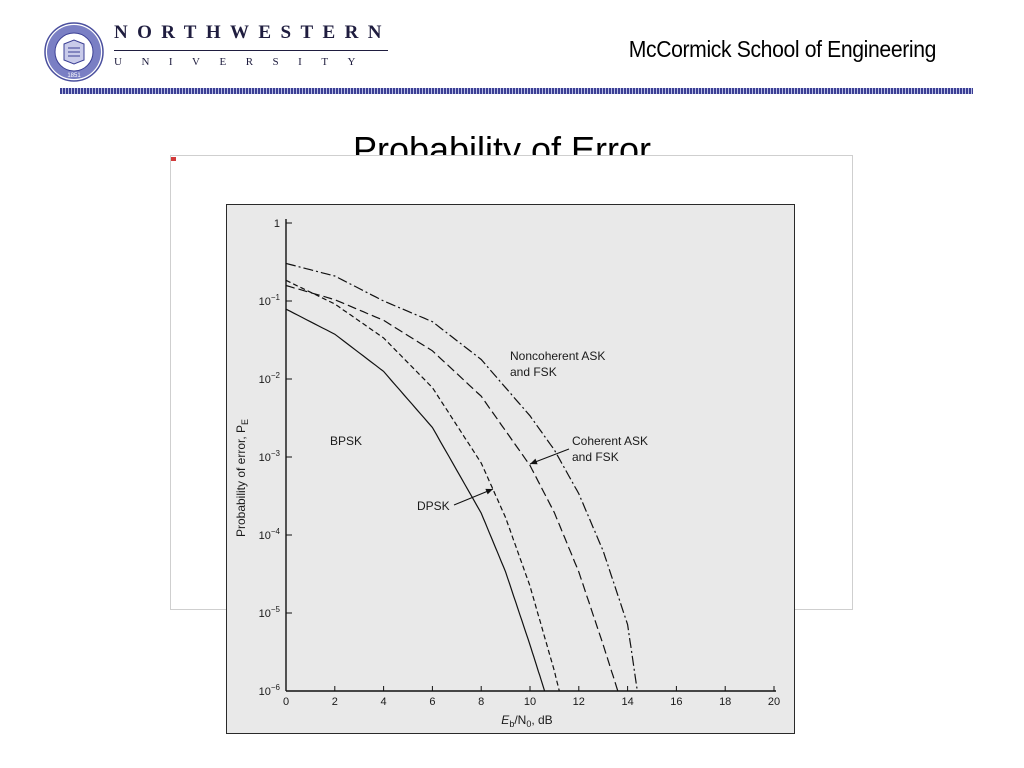 This screenshot has width=1024, height=768. Describe the element at coordinates (277, 224) in the screenshot. I see `y-tick-label: 1` at that location.